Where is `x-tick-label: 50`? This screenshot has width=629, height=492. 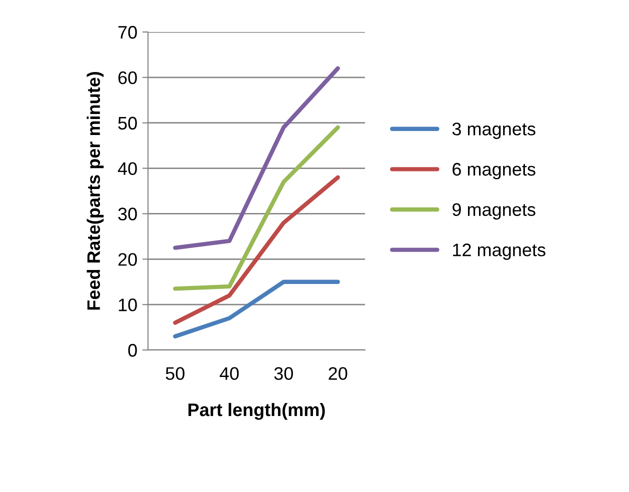
x-tick-label: 50 is located at coordinates (175, 373).